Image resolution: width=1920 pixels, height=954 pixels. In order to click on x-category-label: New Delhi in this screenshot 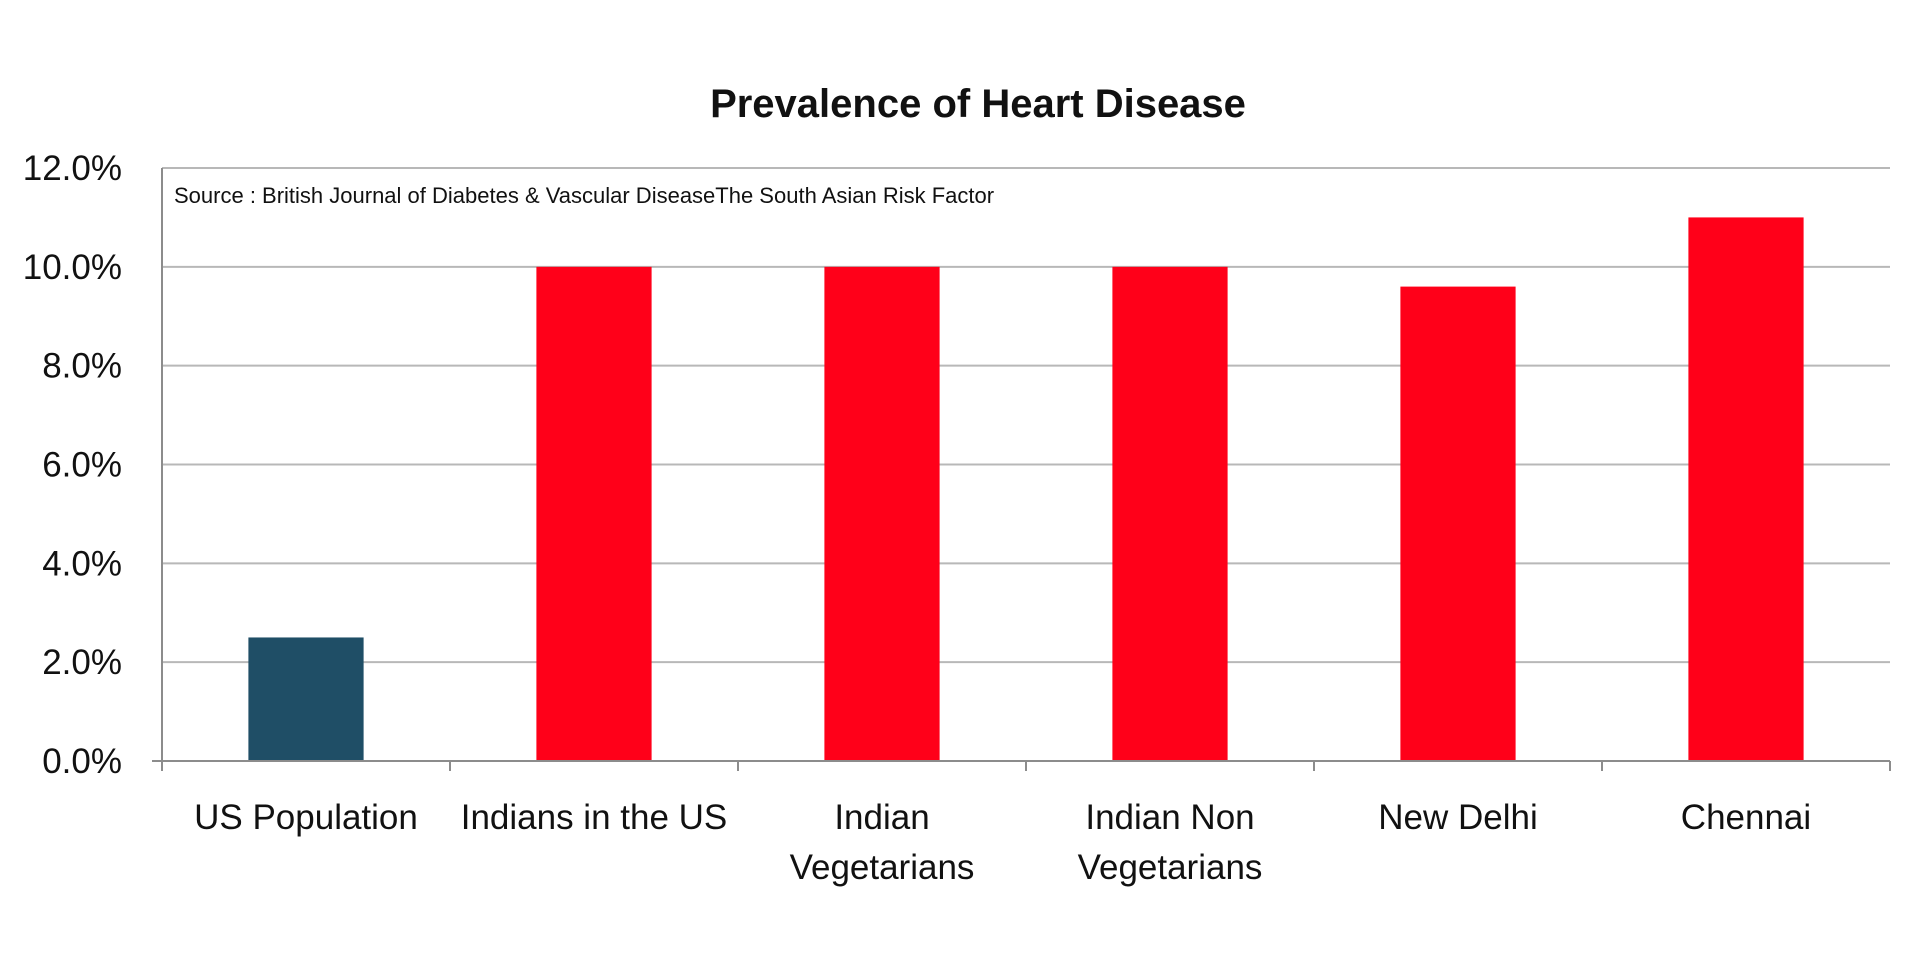, I will do `click(1458, 817)`.